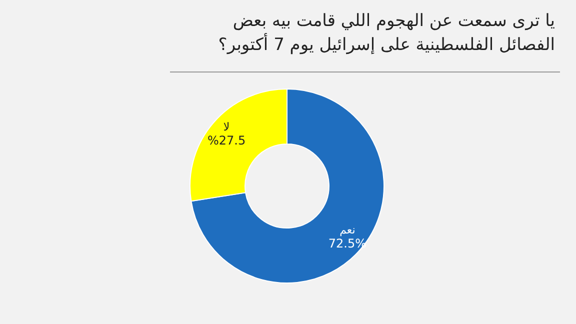  What do you see at coordinates (348, 230) in the screenshot?
I see `slice-label: نعم` at bounding box center [348, 230].